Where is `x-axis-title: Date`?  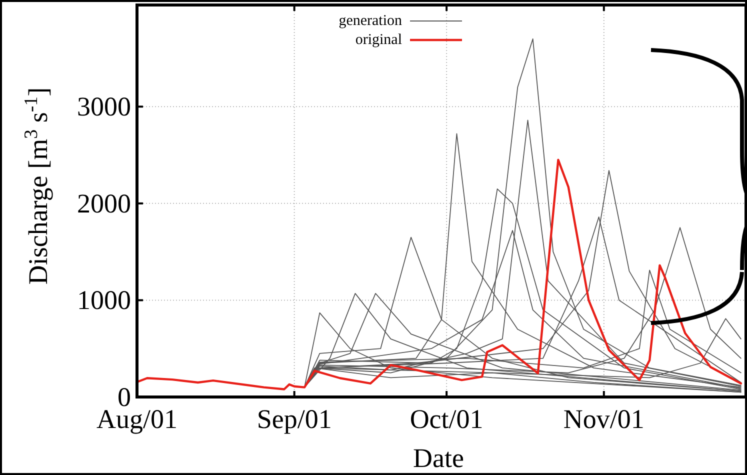 x-axis-title: Date is located at coordinates (438, 458).